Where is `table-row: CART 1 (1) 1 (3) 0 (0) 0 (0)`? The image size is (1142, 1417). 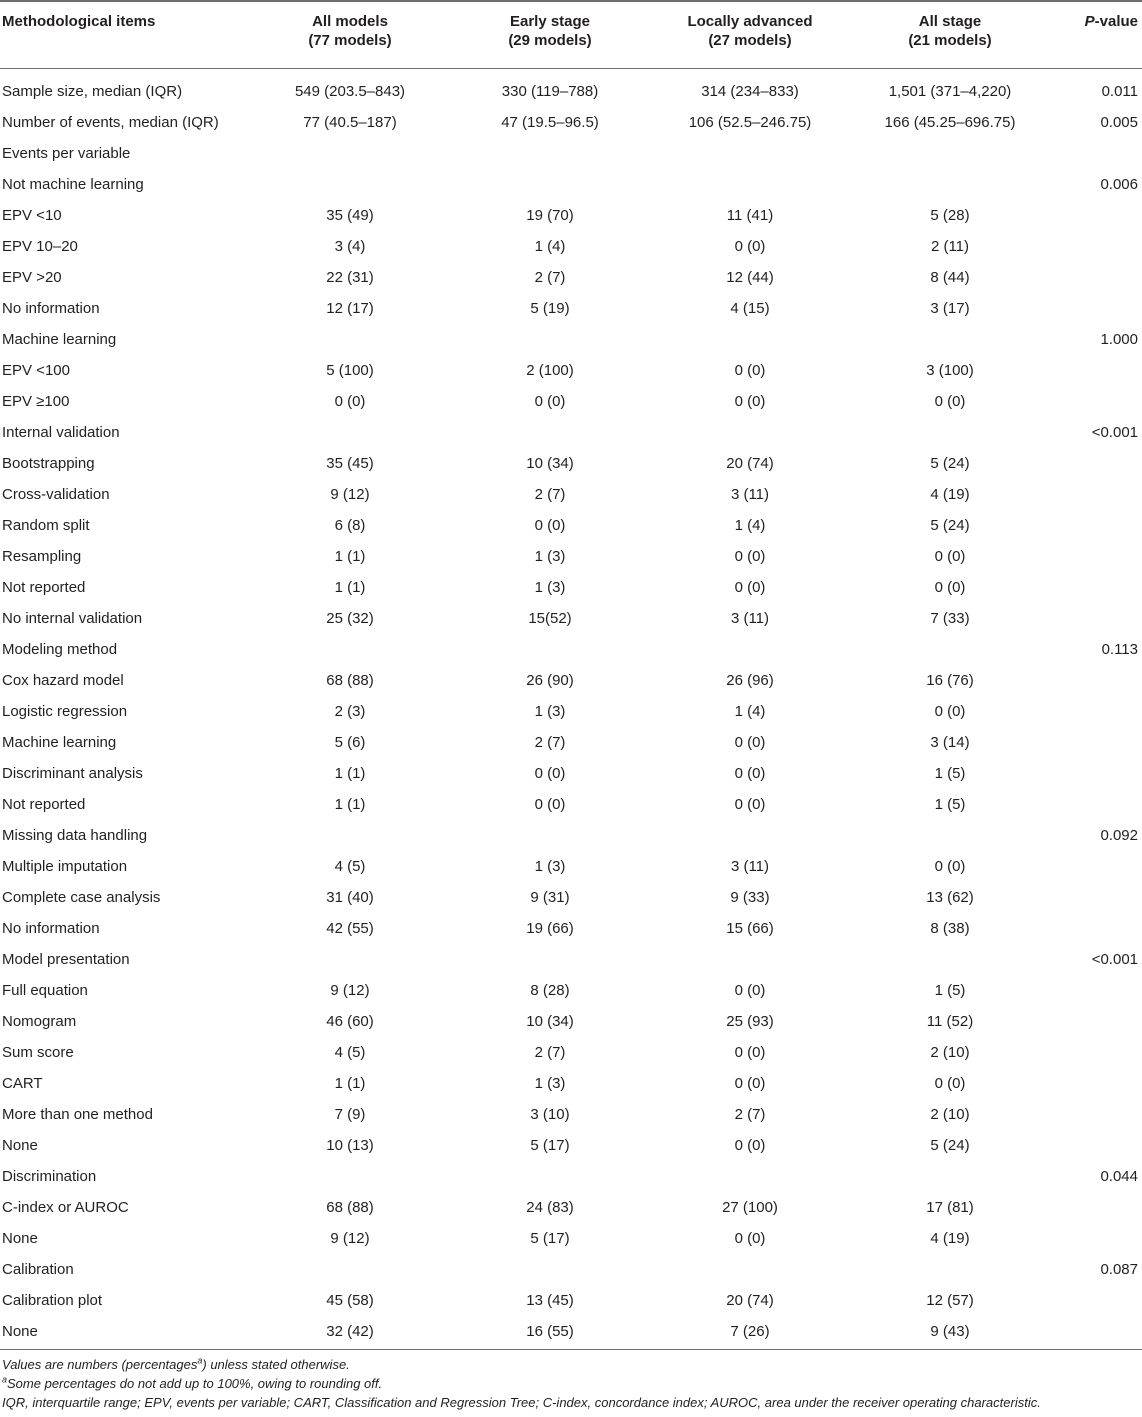 table-row: CART 1 (1) 1 (3) 0 (0) 0 (0) is located at coordinates (571, 1083).